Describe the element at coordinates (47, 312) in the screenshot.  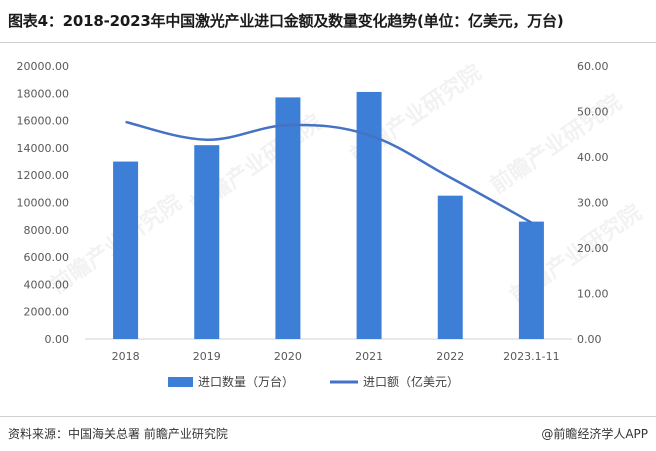
I see `left-tick-label: 2000.00` at that location.